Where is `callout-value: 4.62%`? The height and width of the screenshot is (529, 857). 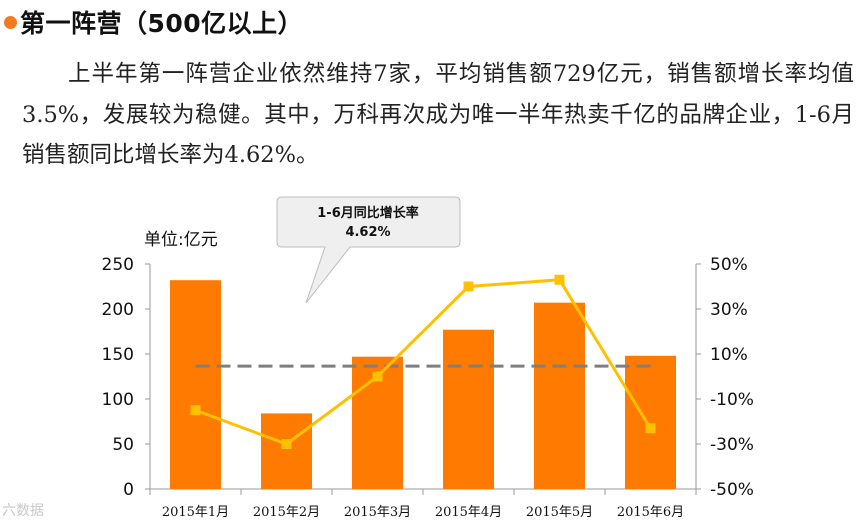
callout-value: 4.62% is located at coordinates (368, 232).